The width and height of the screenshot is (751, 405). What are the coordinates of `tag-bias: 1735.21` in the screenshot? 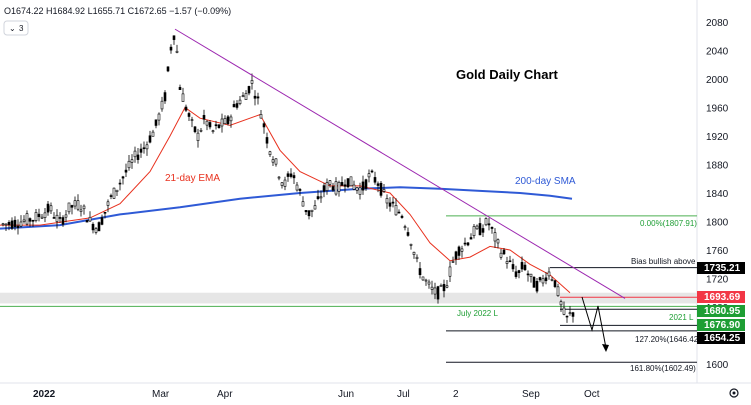 It's located at (722, 268).